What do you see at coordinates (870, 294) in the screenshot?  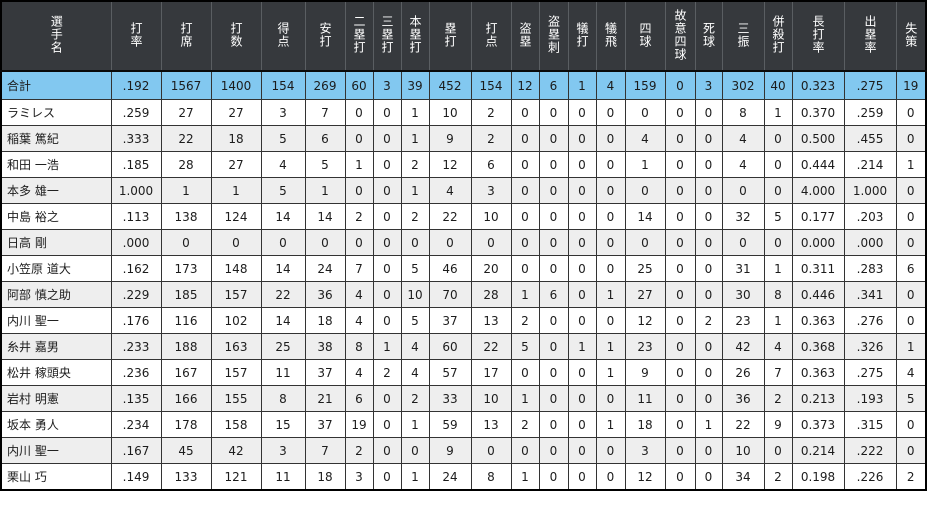 I see `stat-cell: .341` at bounding box center [870, 294].